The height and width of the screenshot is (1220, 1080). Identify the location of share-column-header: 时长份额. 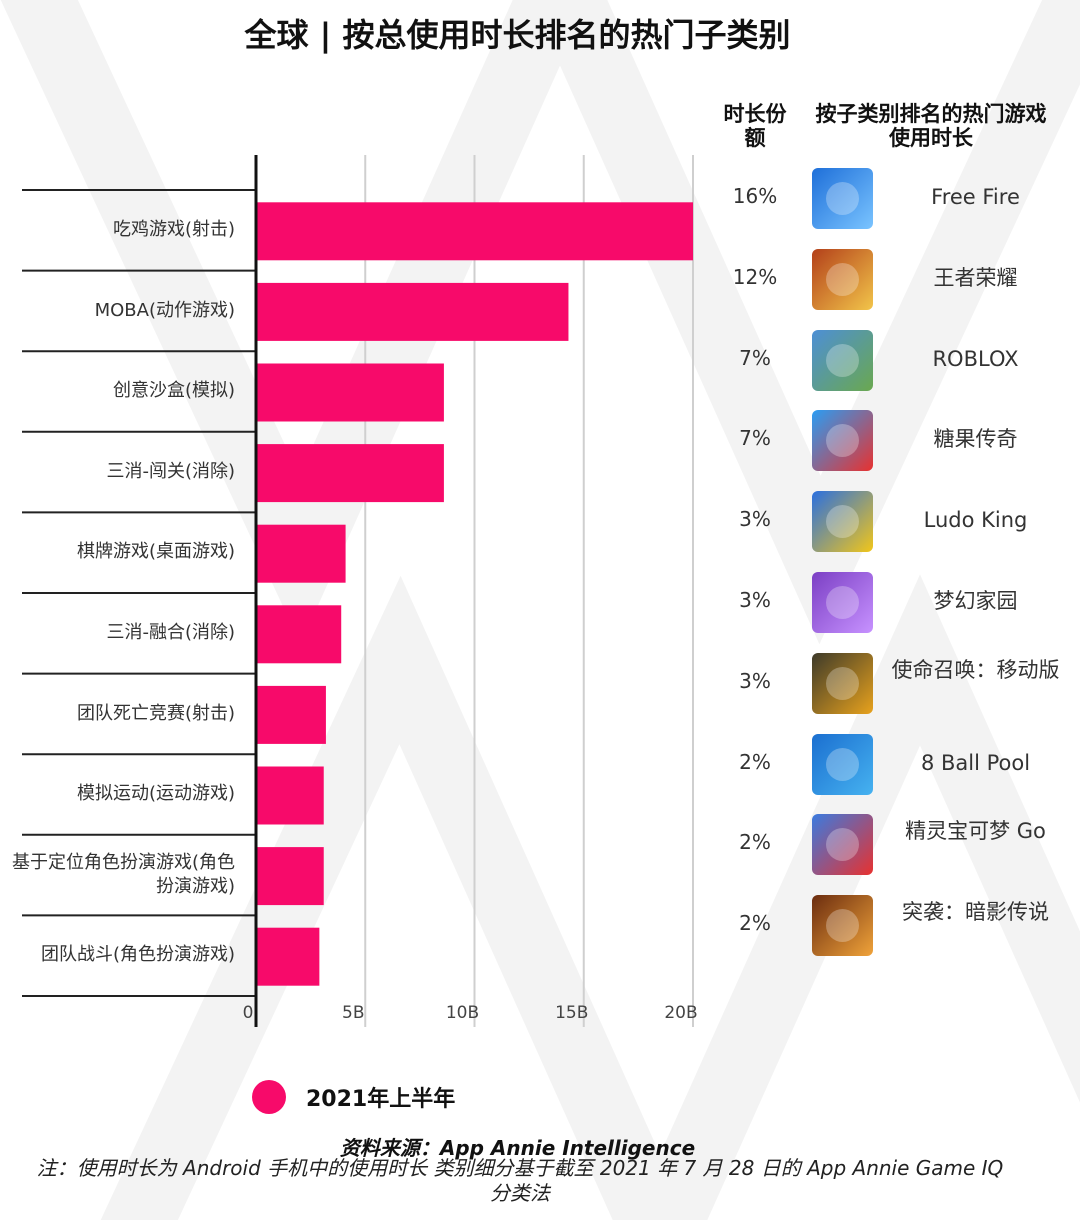
(755, 126).